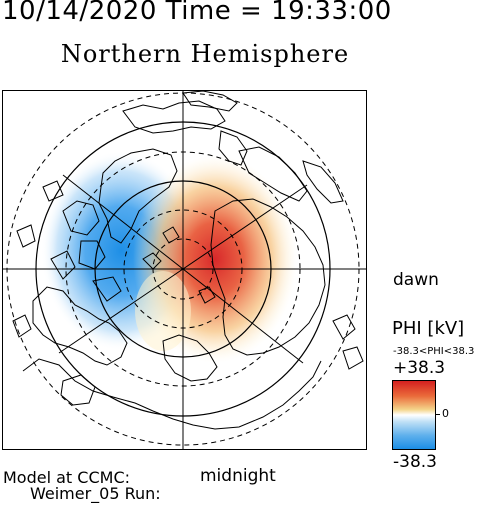  I want to click on colorbar-zero-tick, so click(437, 414).